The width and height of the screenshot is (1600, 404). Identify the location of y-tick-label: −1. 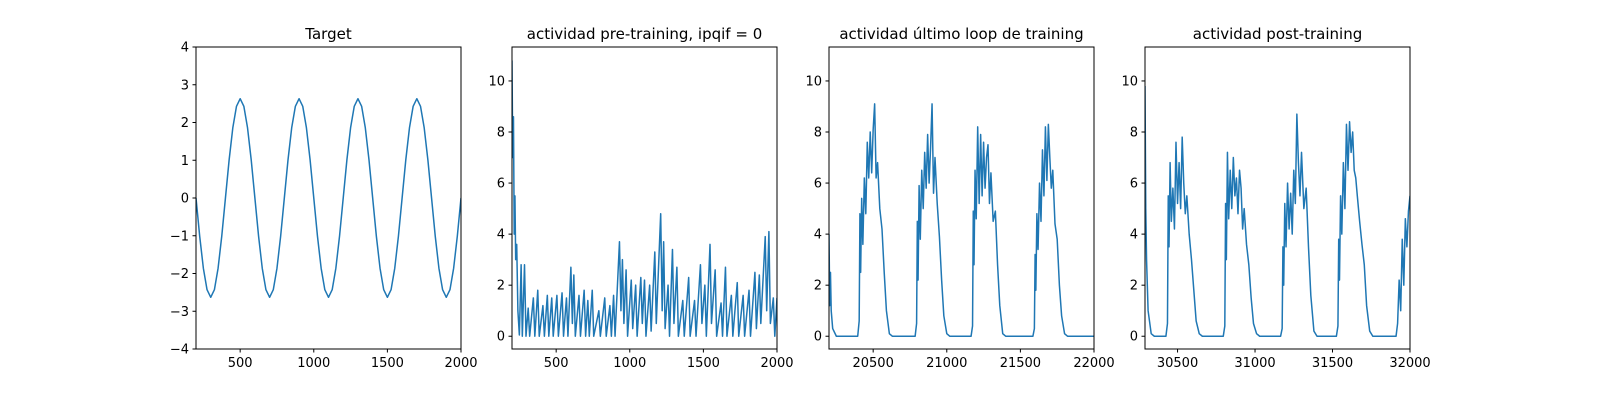
(179, 236).